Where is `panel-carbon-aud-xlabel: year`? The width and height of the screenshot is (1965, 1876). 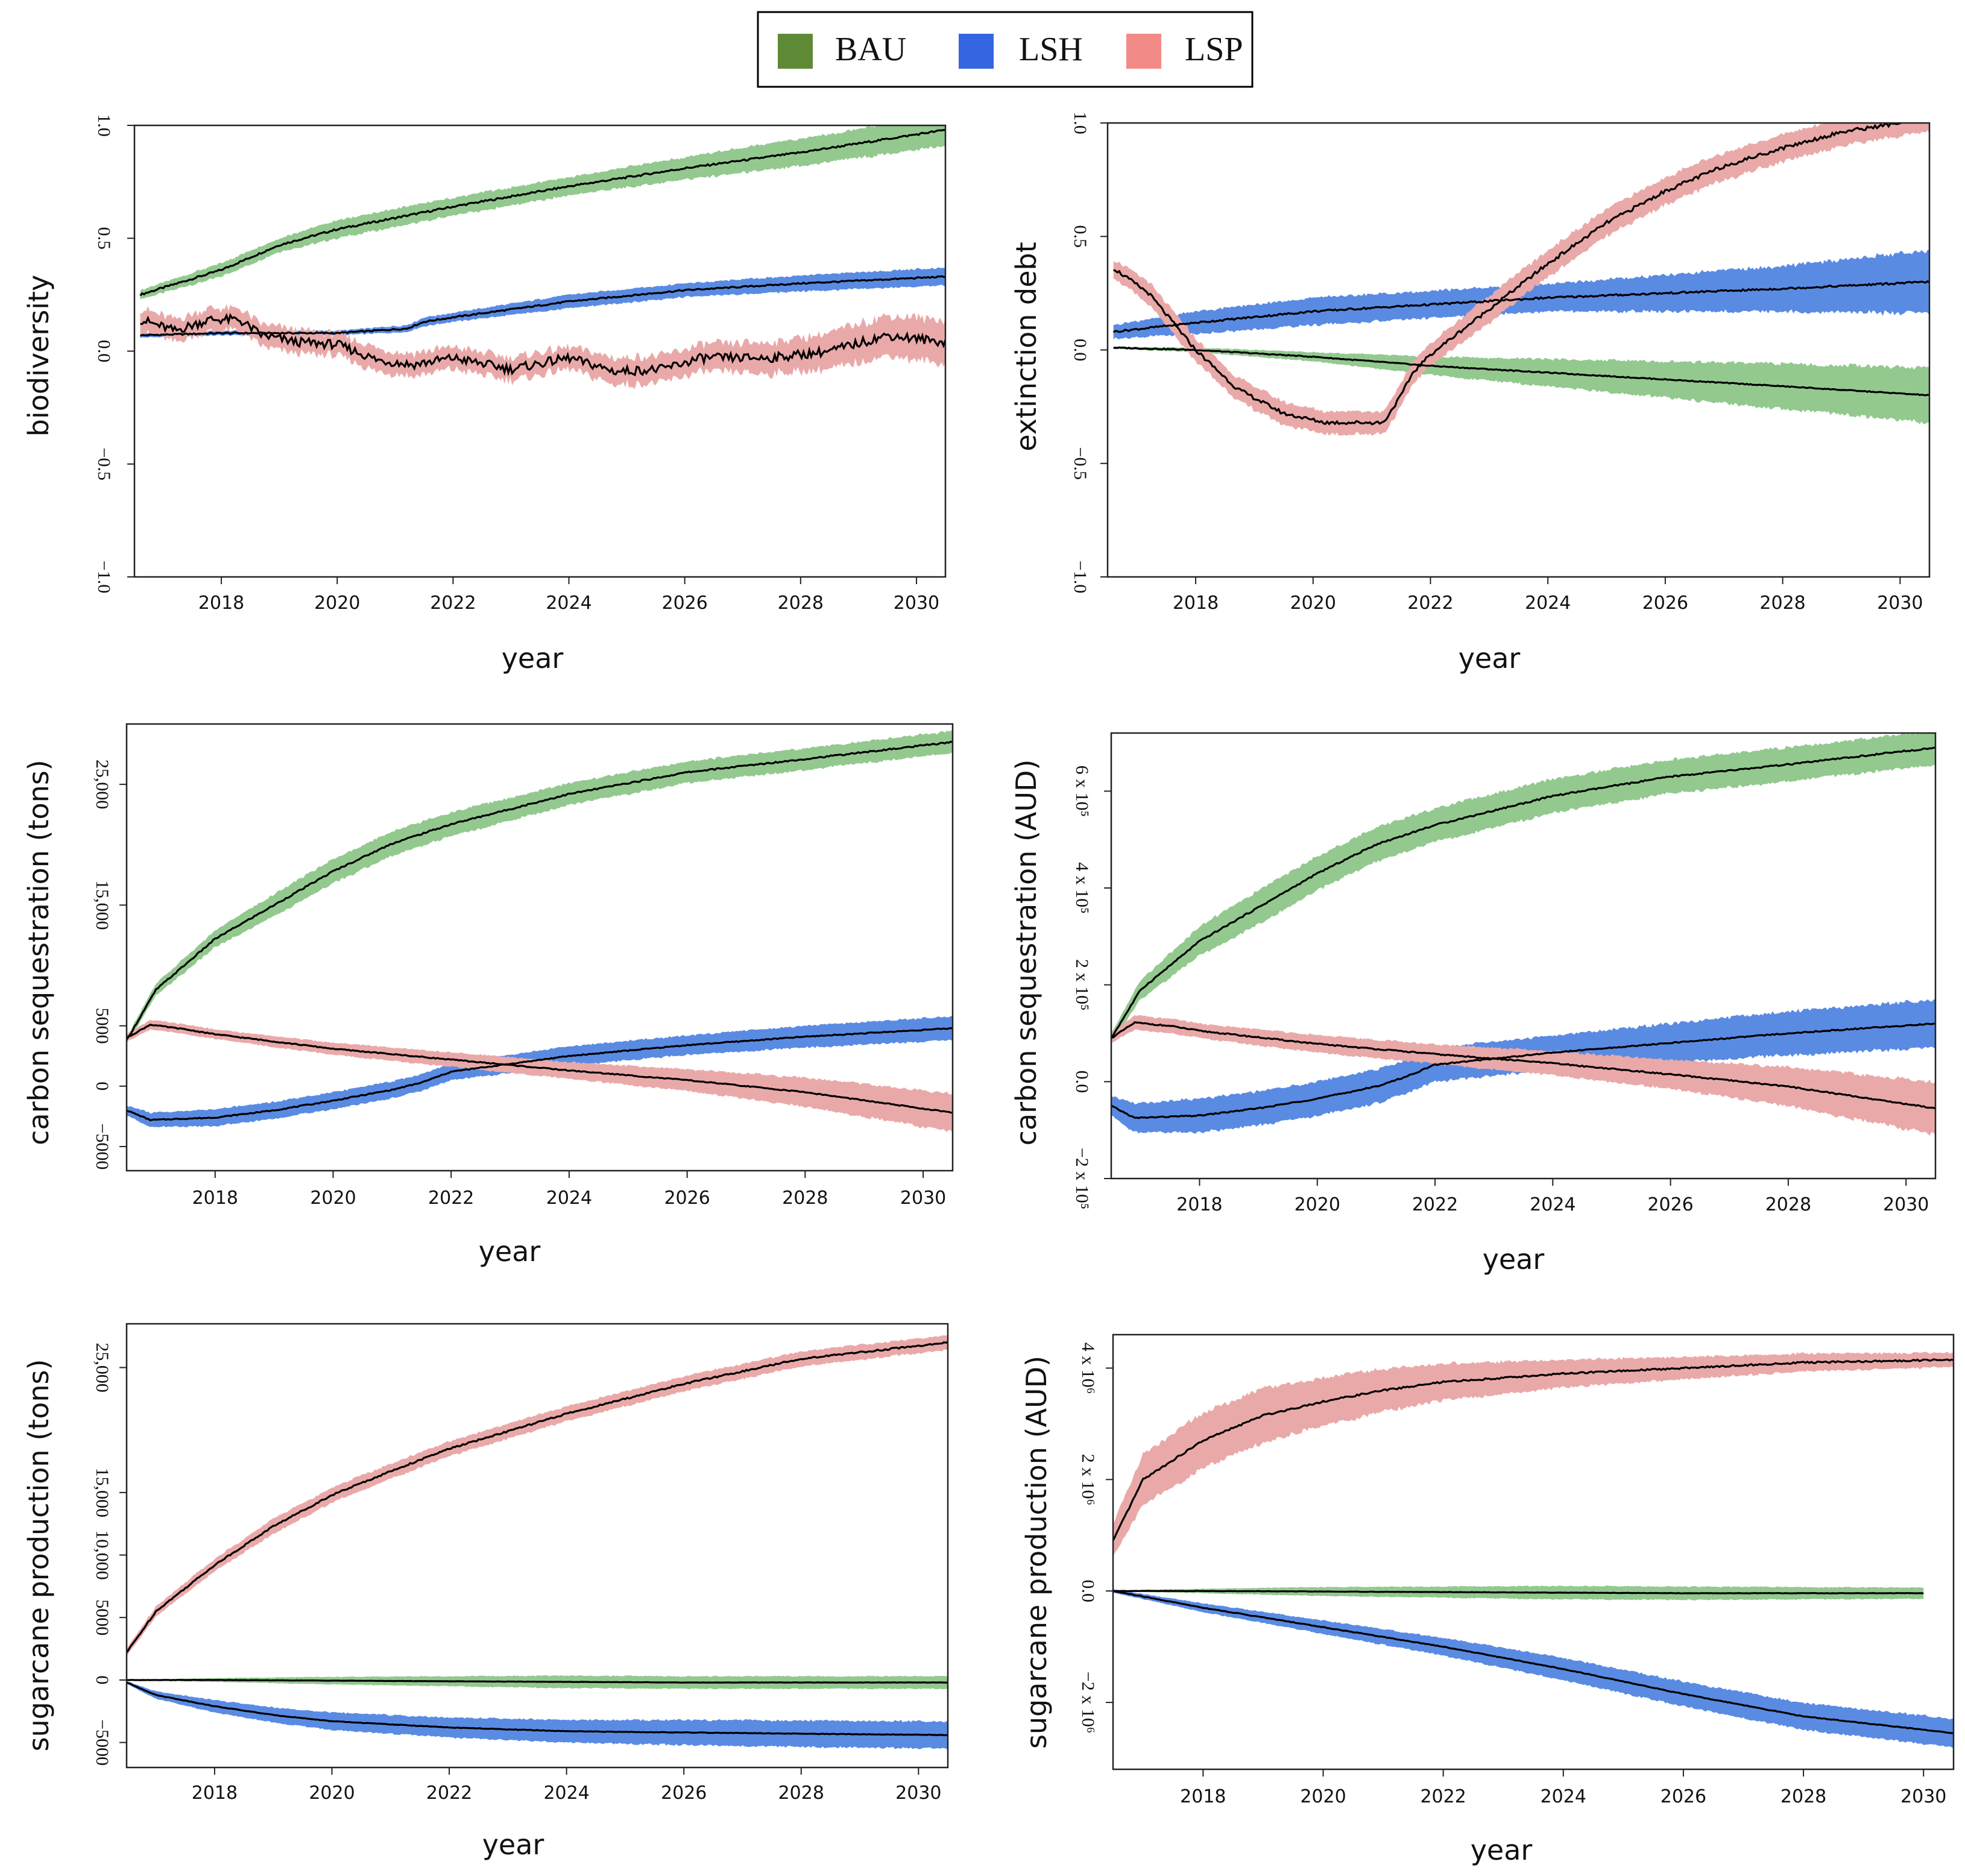 panel-carbon-aud-xlabel: year is located at coordinates (1514, 1259).